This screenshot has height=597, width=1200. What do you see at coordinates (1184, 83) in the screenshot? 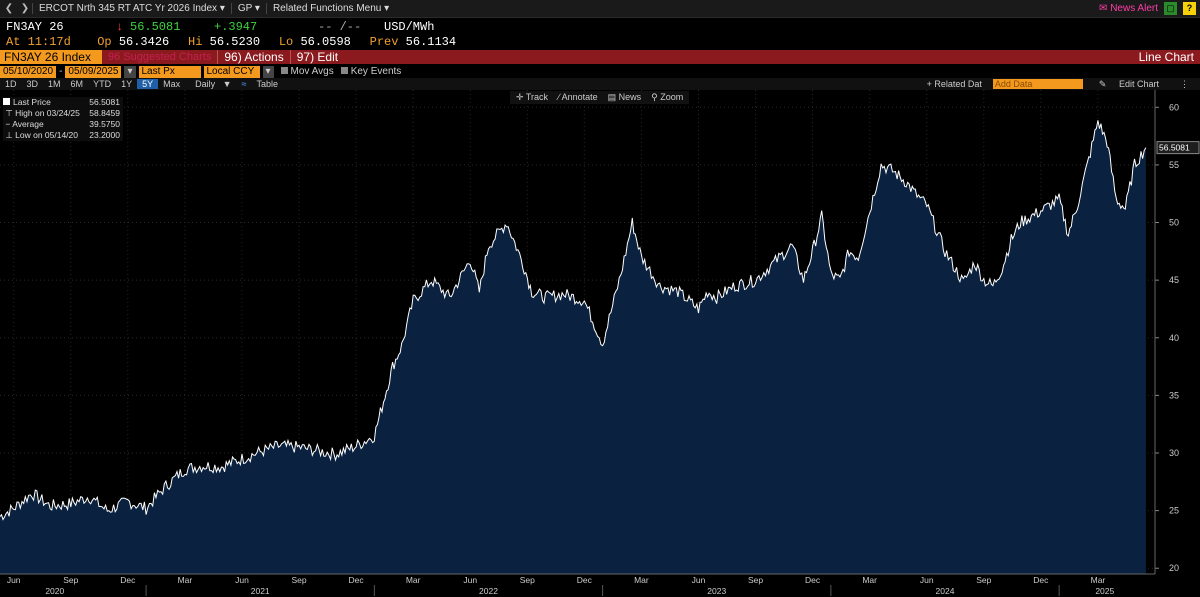
I see `options-icon: ⋮` at bounding box center [1184, 83].